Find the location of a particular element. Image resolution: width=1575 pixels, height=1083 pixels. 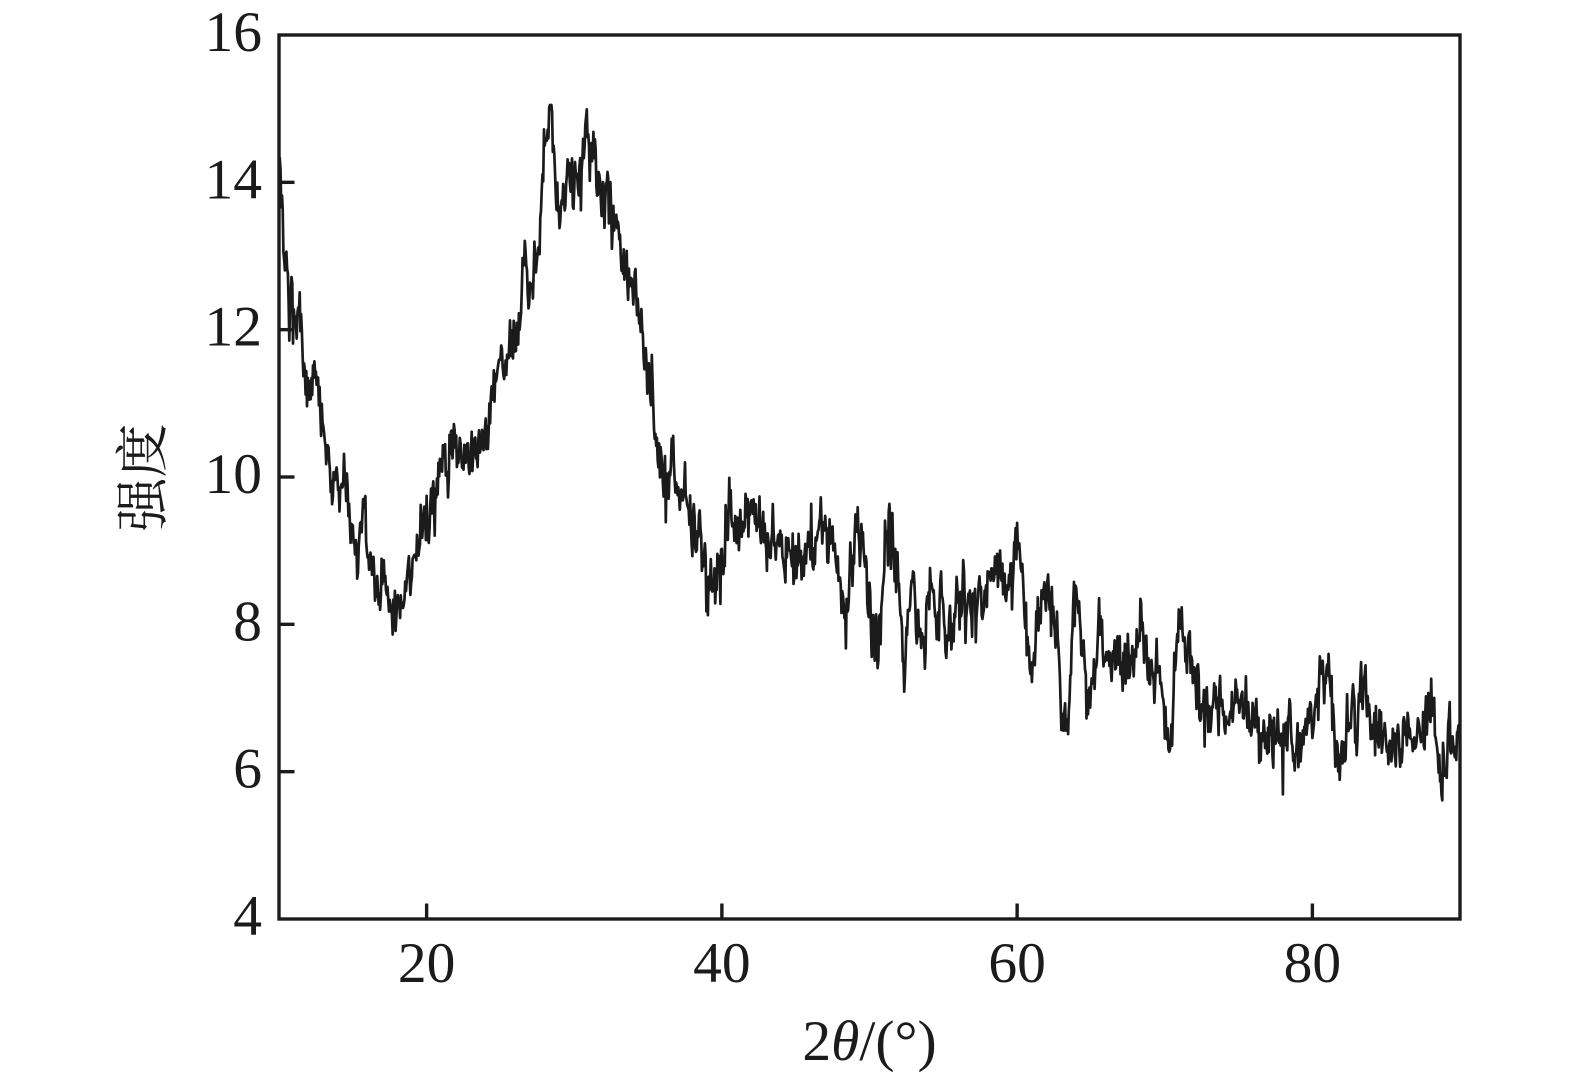

svg-text: 60 is located at coordinates (1017, 963).